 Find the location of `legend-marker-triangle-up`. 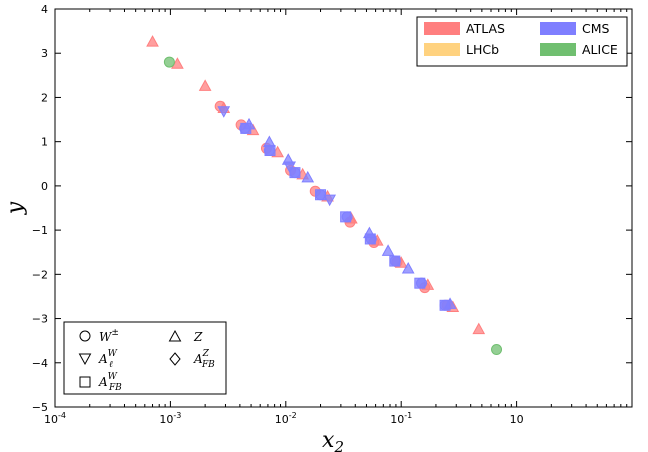

legend-marker-triangle-up is located at coordinates (175, 335).